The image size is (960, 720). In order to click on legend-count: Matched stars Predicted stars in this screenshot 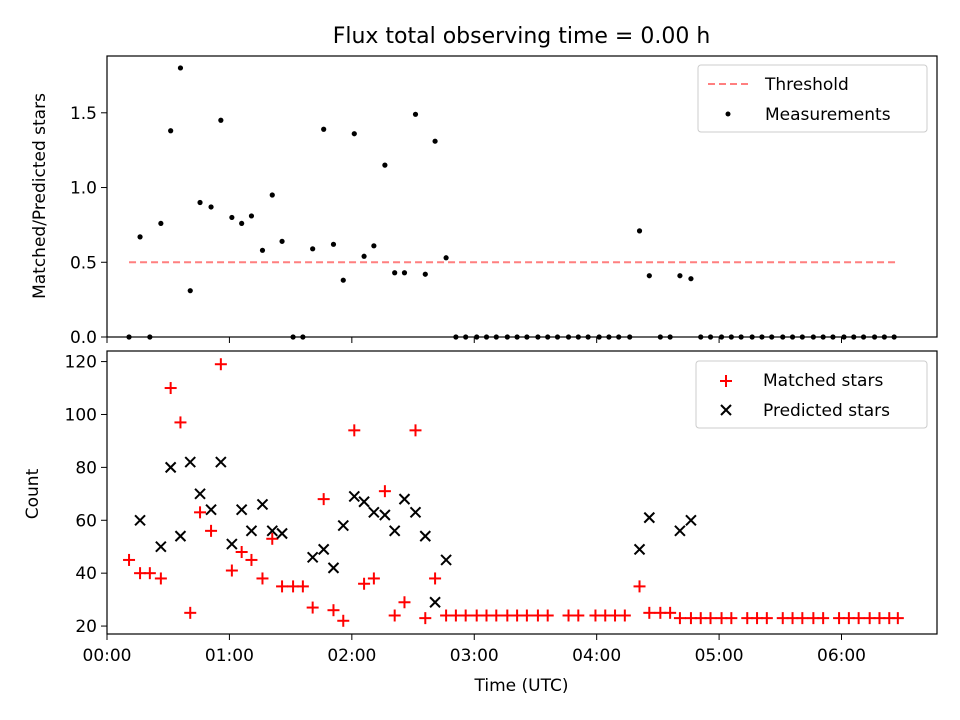, I will do `click(811, 394)`.